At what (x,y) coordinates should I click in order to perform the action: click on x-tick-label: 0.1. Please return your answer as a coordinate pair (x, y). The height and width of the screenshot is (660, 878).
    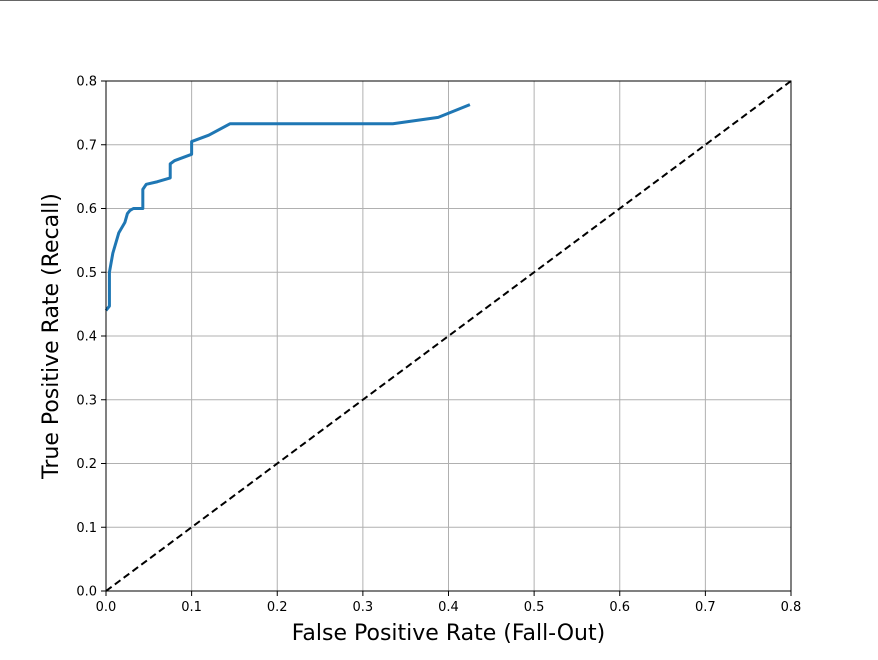
    Looking at the image, I should click on (191, 607).